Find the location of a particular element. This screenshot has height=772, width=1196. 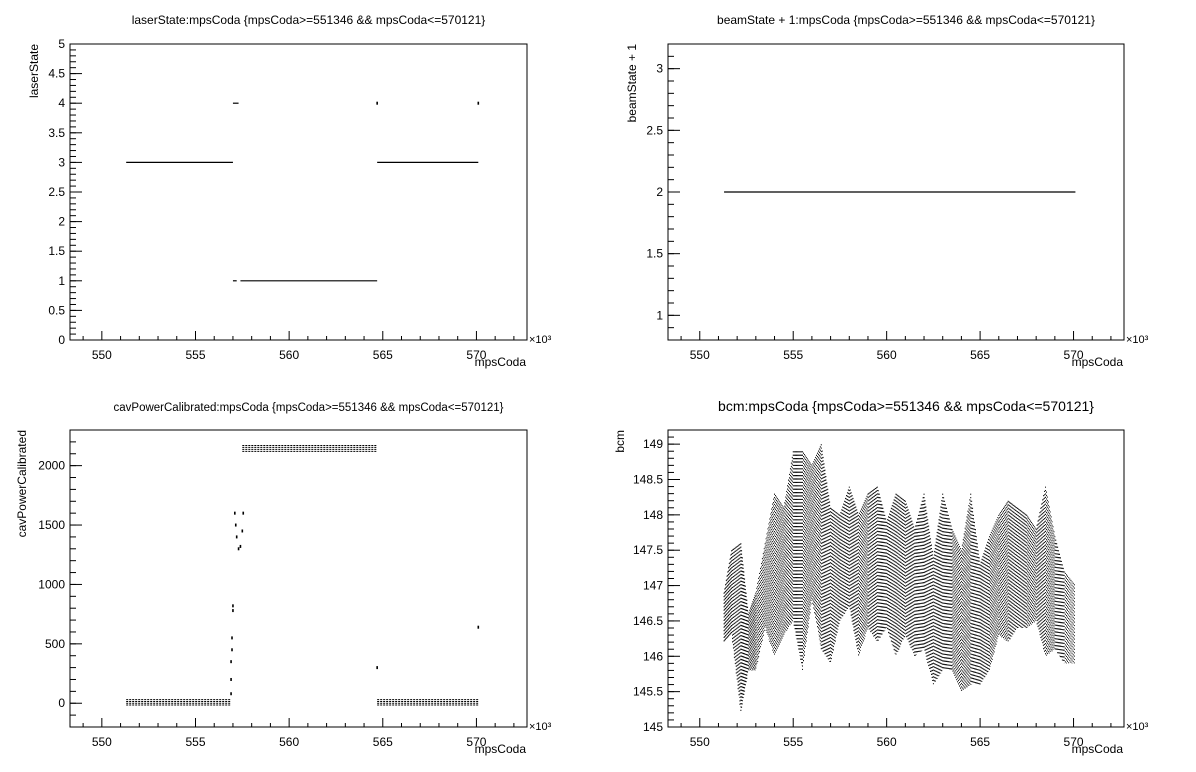

y-tick-label: 4.5 is located at coordinates (56, 74).